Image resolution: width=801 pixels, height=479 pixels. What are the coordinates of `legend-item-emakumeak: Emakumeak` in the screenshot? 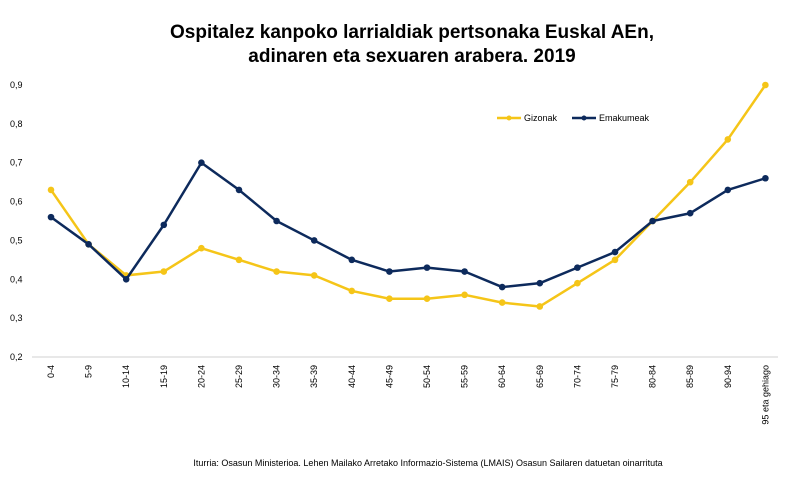 It's located at (611, 118).